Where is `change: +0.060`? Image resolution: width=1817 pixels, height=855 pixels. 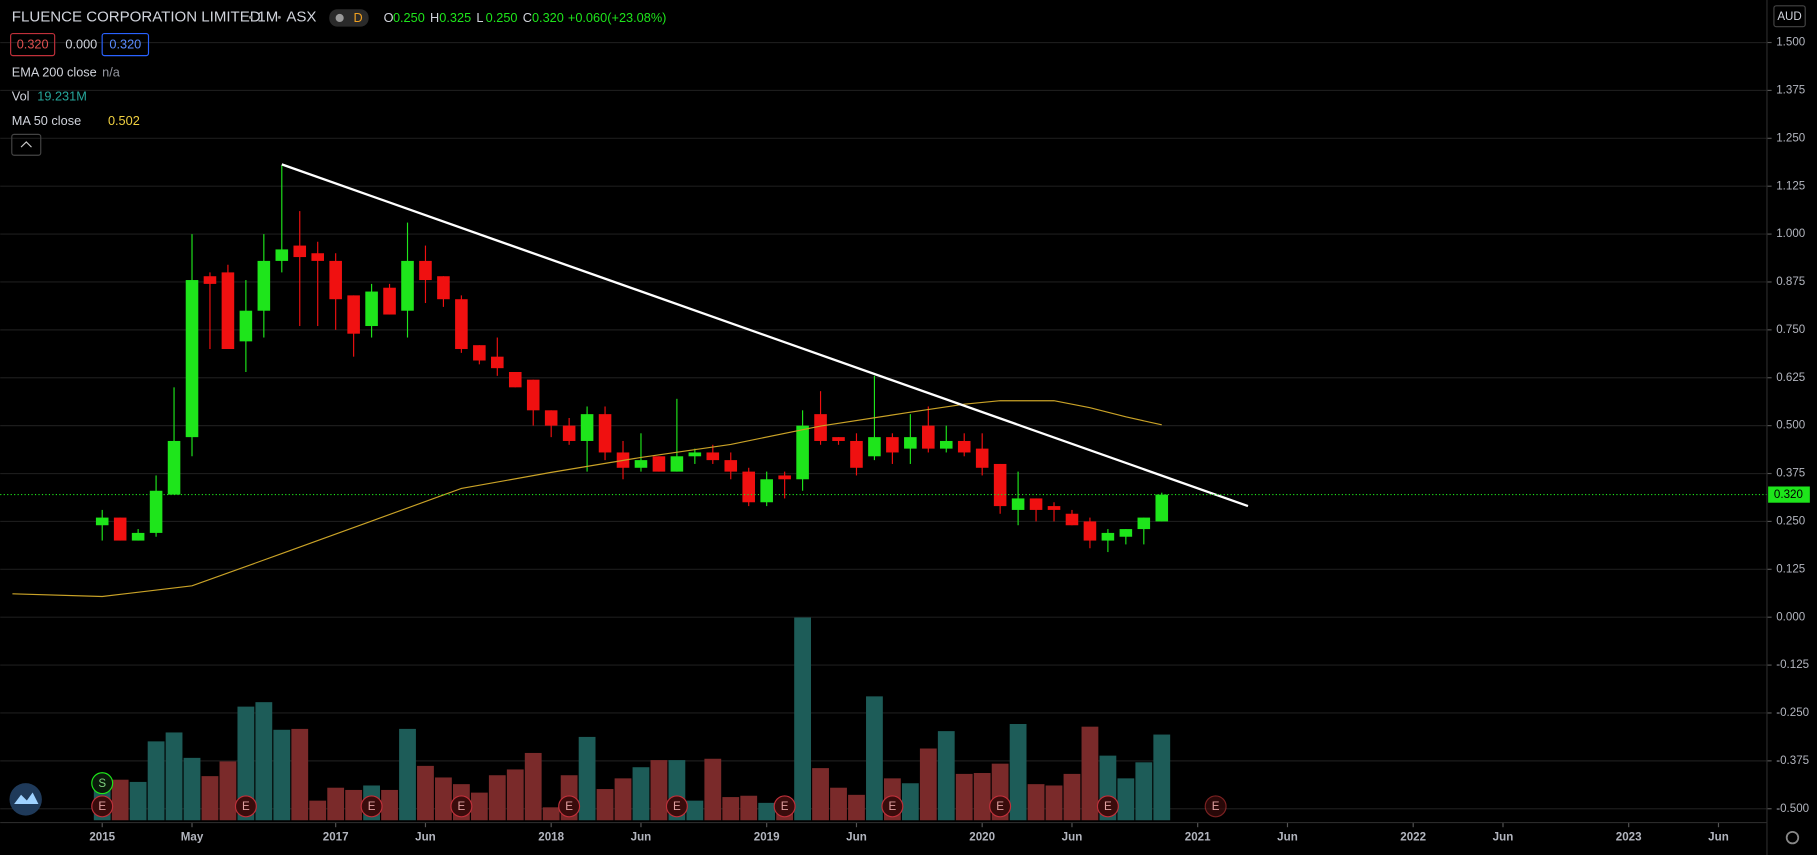
change: +0.060 is located at coordinates (587, 17).